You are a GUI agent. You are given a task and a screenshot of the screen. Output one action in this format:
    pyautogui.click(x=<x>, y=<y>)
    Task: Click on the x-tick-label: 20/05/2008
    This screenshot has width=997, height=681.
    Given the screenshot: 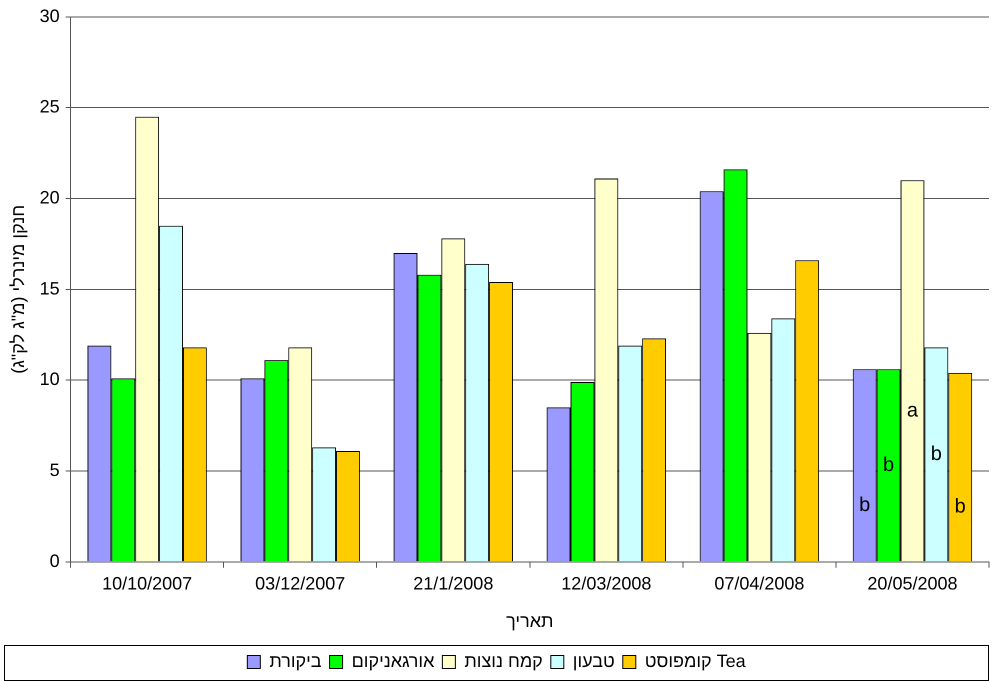 What is the action you would take?
    pyautogui.click(x=912, y=584)
    